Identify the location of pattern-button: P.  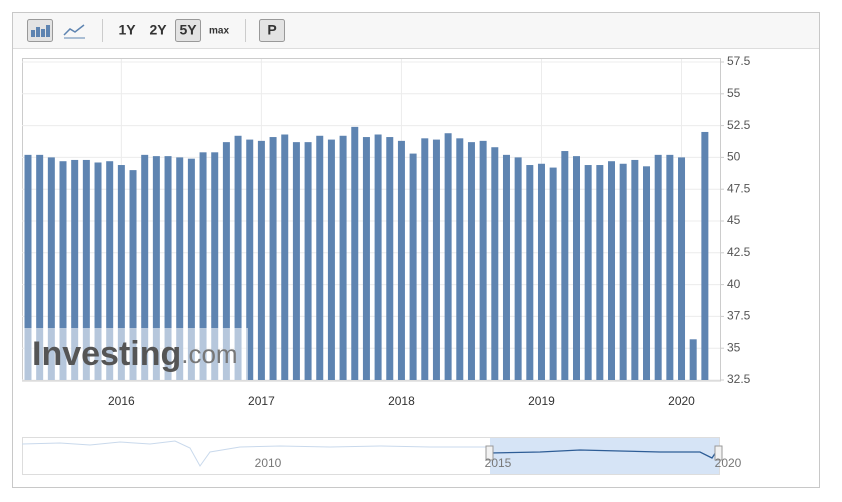
(271, 30).